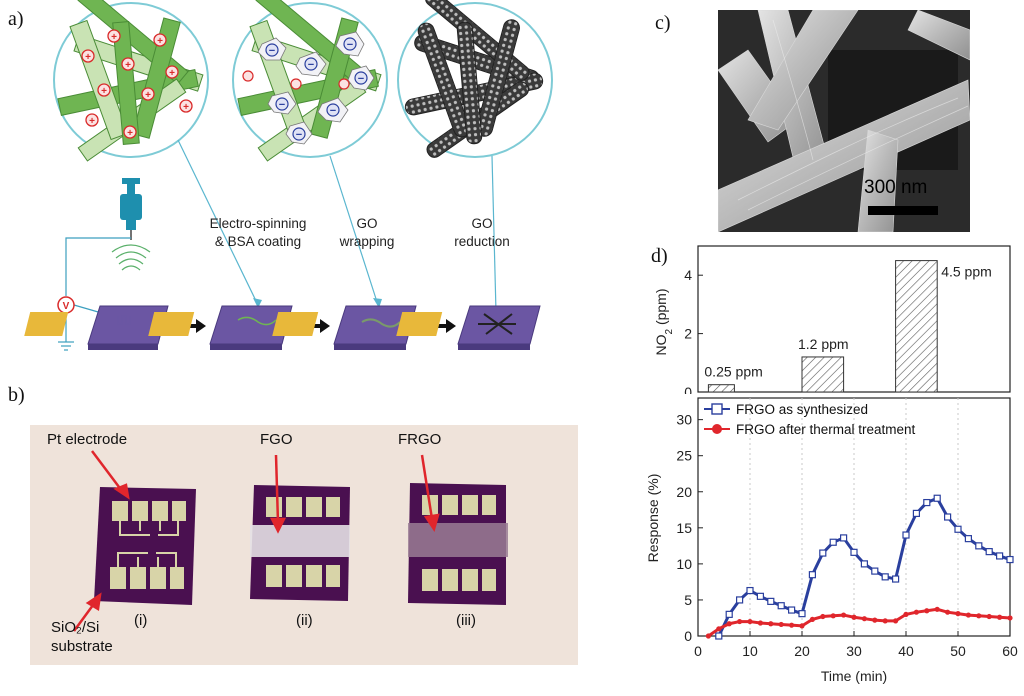  I want to click on panel-c-sem-image, so click(844, 121).